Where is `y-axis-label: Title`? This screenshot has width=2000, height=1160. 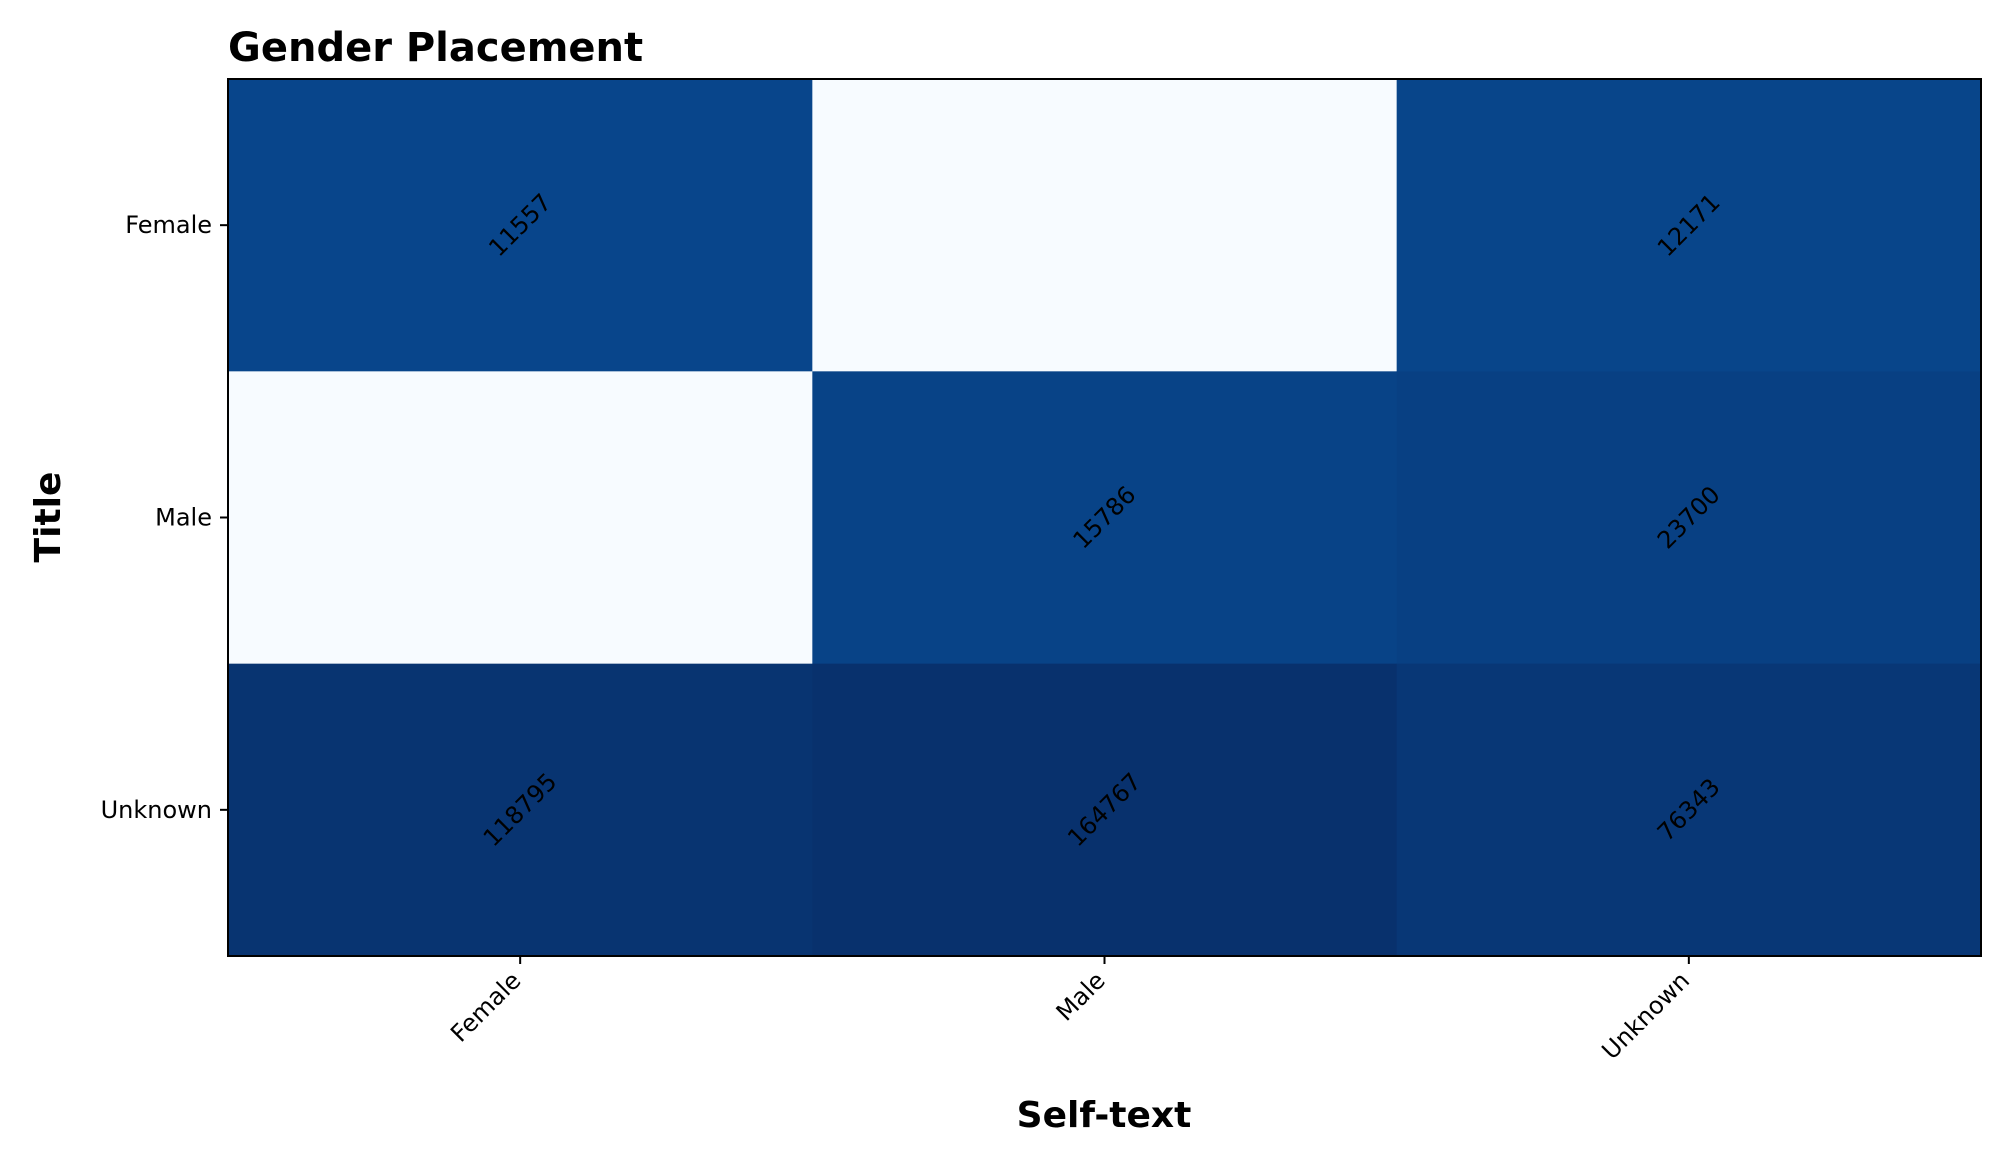 y-axis-label: Title is located at coordinates (48, 517).